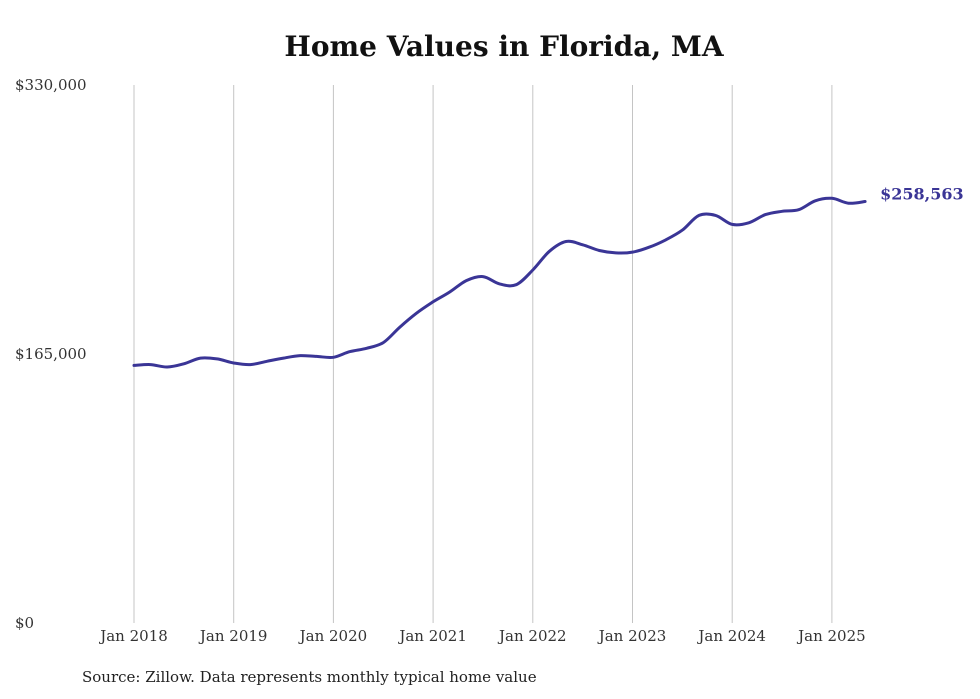 The width and height of the screenshot is (980, 699). Describe the element at coordinates (731, 636) in the screenshot. I see `x-tick-label: Jan 2024` at that location.